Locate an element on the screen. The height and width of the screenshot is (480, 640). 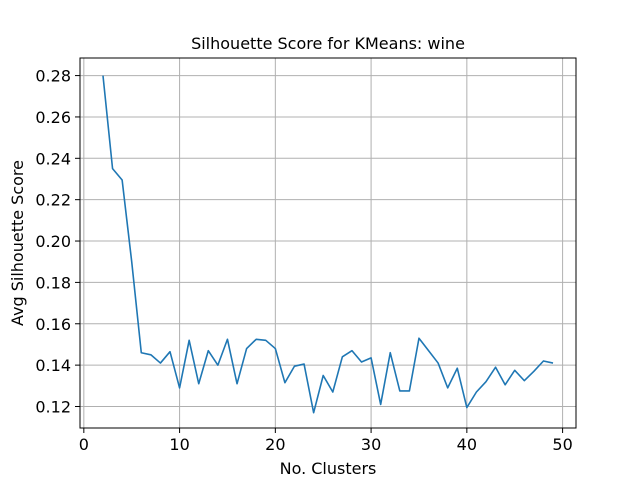
chart-title: Silhouette Score for KMeans: wine is located at coordinates (328, 43).